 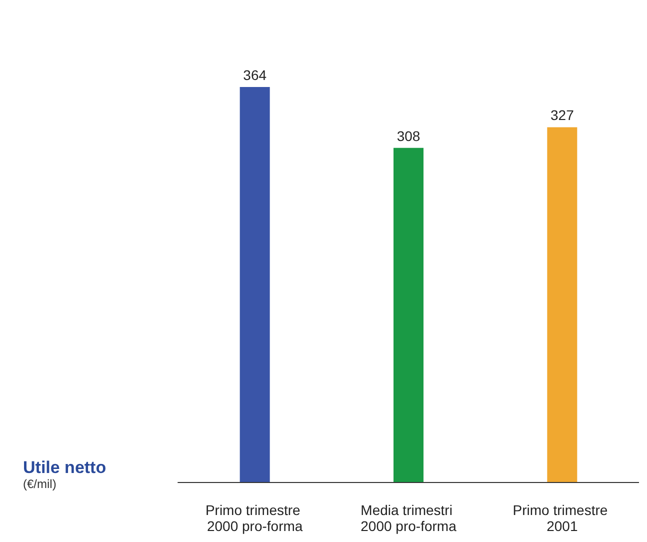 What do you see at coordinates (39, 484) in the screenshot?
I see `text: (€/mil)` at bounding box center [39, 484].